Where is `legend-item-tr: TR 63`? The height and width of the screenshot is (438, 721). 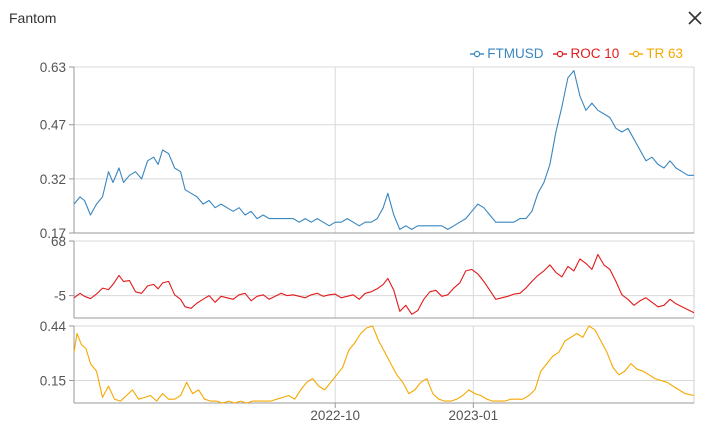 legend-item-tr: TR 63 is located at coordinates (656, 53).